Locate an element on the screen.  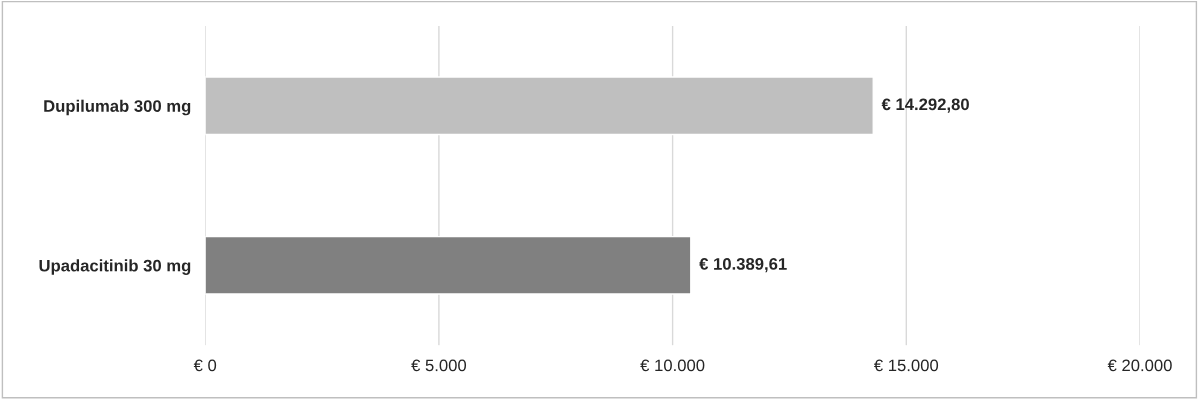
y-tick-label: Upadacitinib 30 mg is located at coordinates (115, 267).